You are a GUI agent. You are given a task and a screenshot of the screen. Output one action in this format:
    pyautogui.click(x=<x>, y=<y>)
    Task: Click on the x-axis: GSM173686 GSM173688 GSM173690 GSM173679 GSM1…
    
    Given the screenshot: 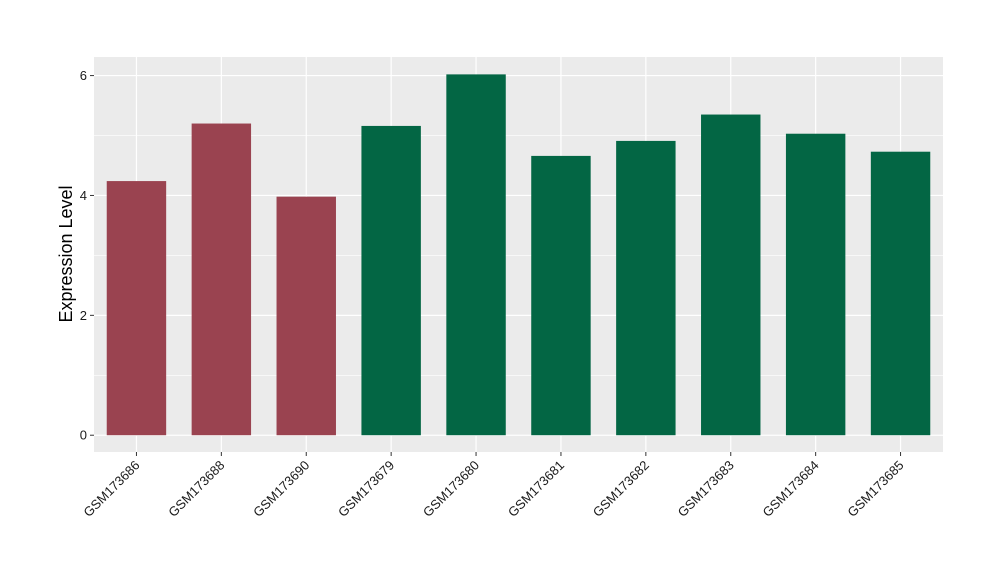 What is the action you would take?
    pyautogui.click(x=493, y=486)
    